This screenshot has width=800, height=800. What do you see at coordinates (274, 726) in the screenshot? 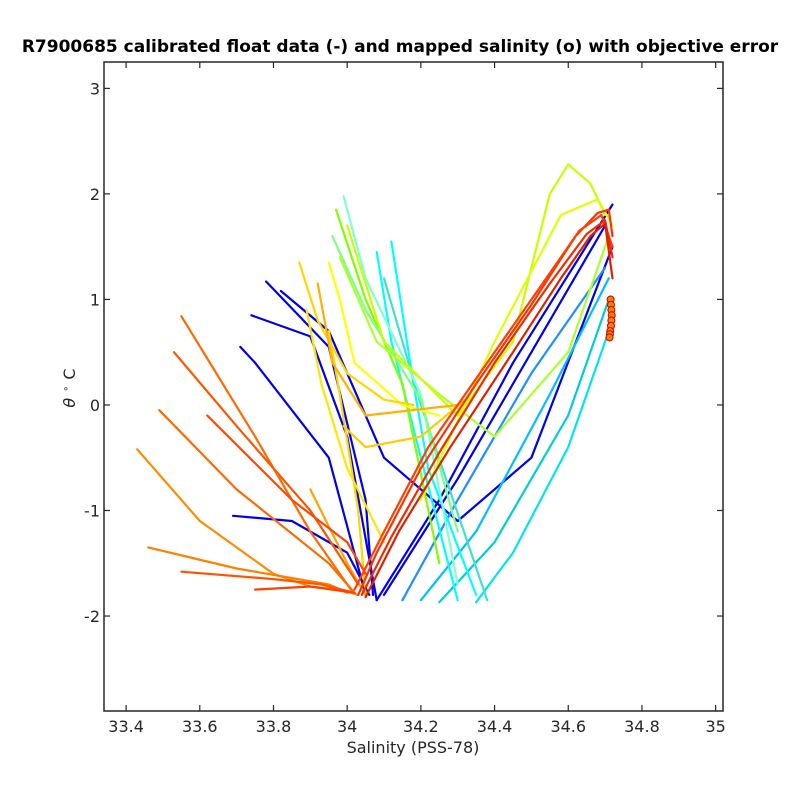
I see `x-tick-label: 33.8` at bounding box center [274, 726].